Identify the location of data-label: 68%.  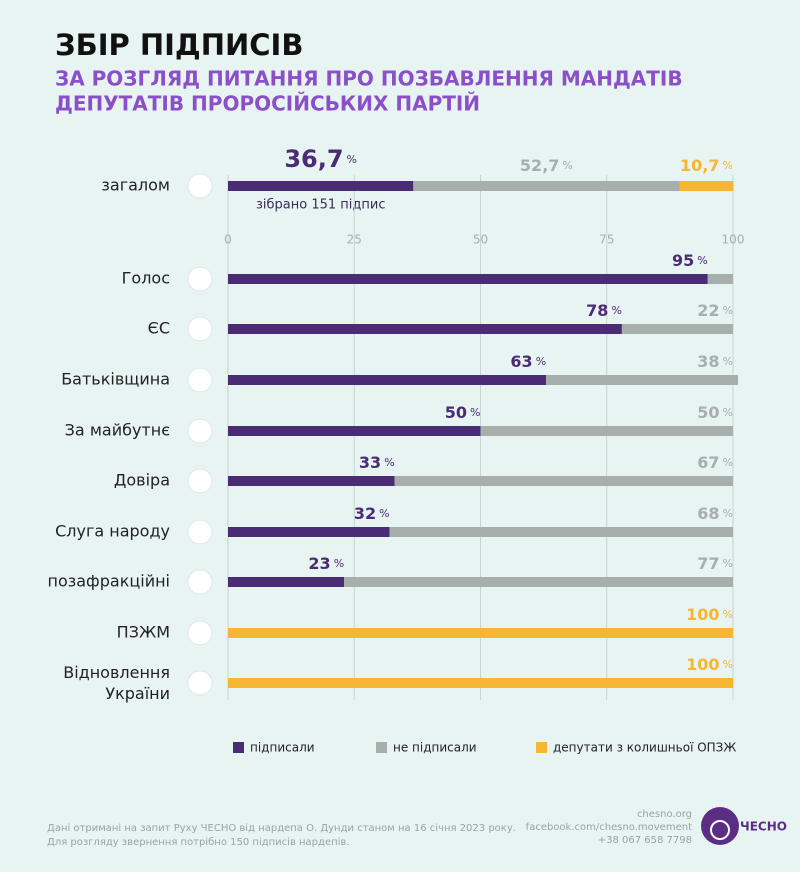
(715, 513).